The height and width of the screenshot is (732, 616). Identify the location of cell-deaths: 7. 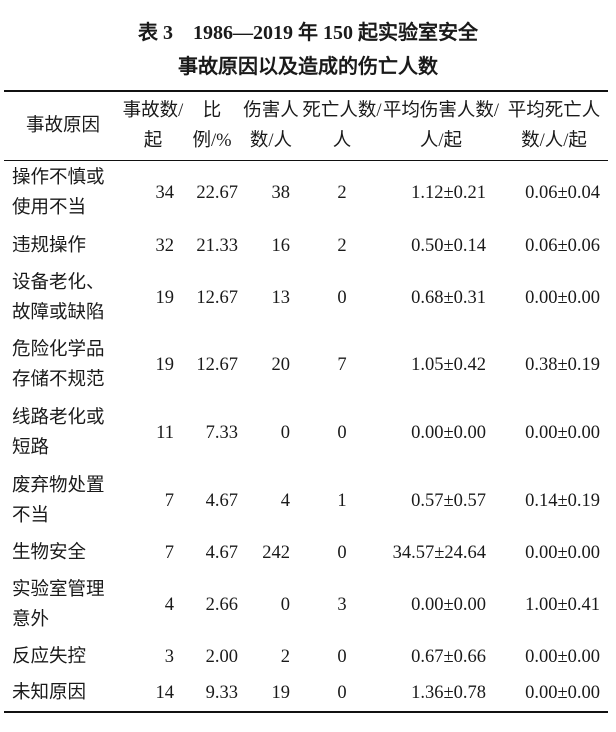
(342, 364).